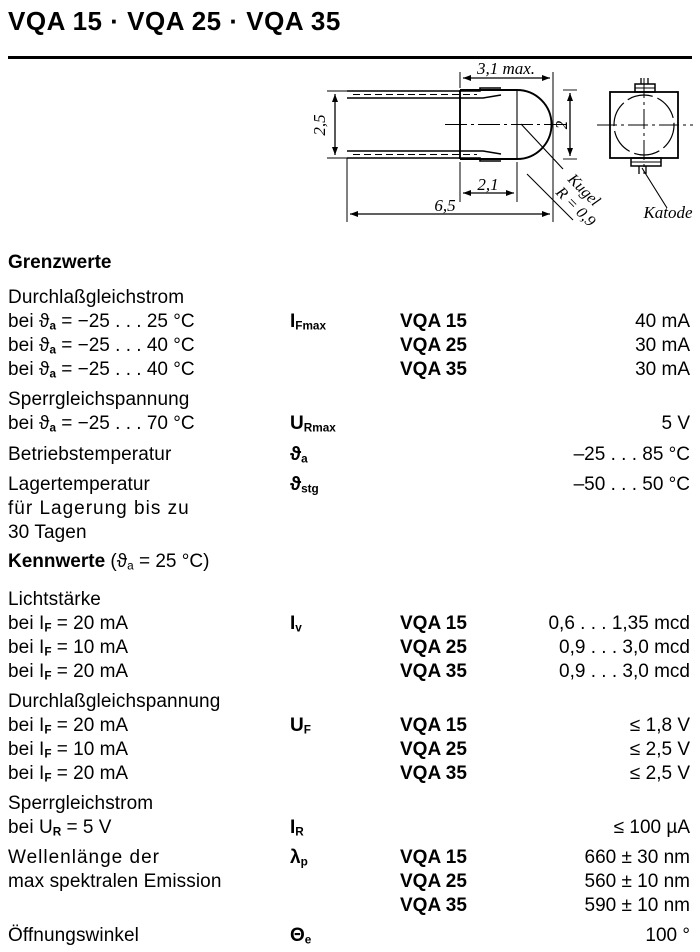 The width and height of the screenshot is (700, 952). Describe the element at coordinates (157, 562) in the screenshot. I see `section-heading-kennwerte-note: (ϑa = 25 °C)` at that location.